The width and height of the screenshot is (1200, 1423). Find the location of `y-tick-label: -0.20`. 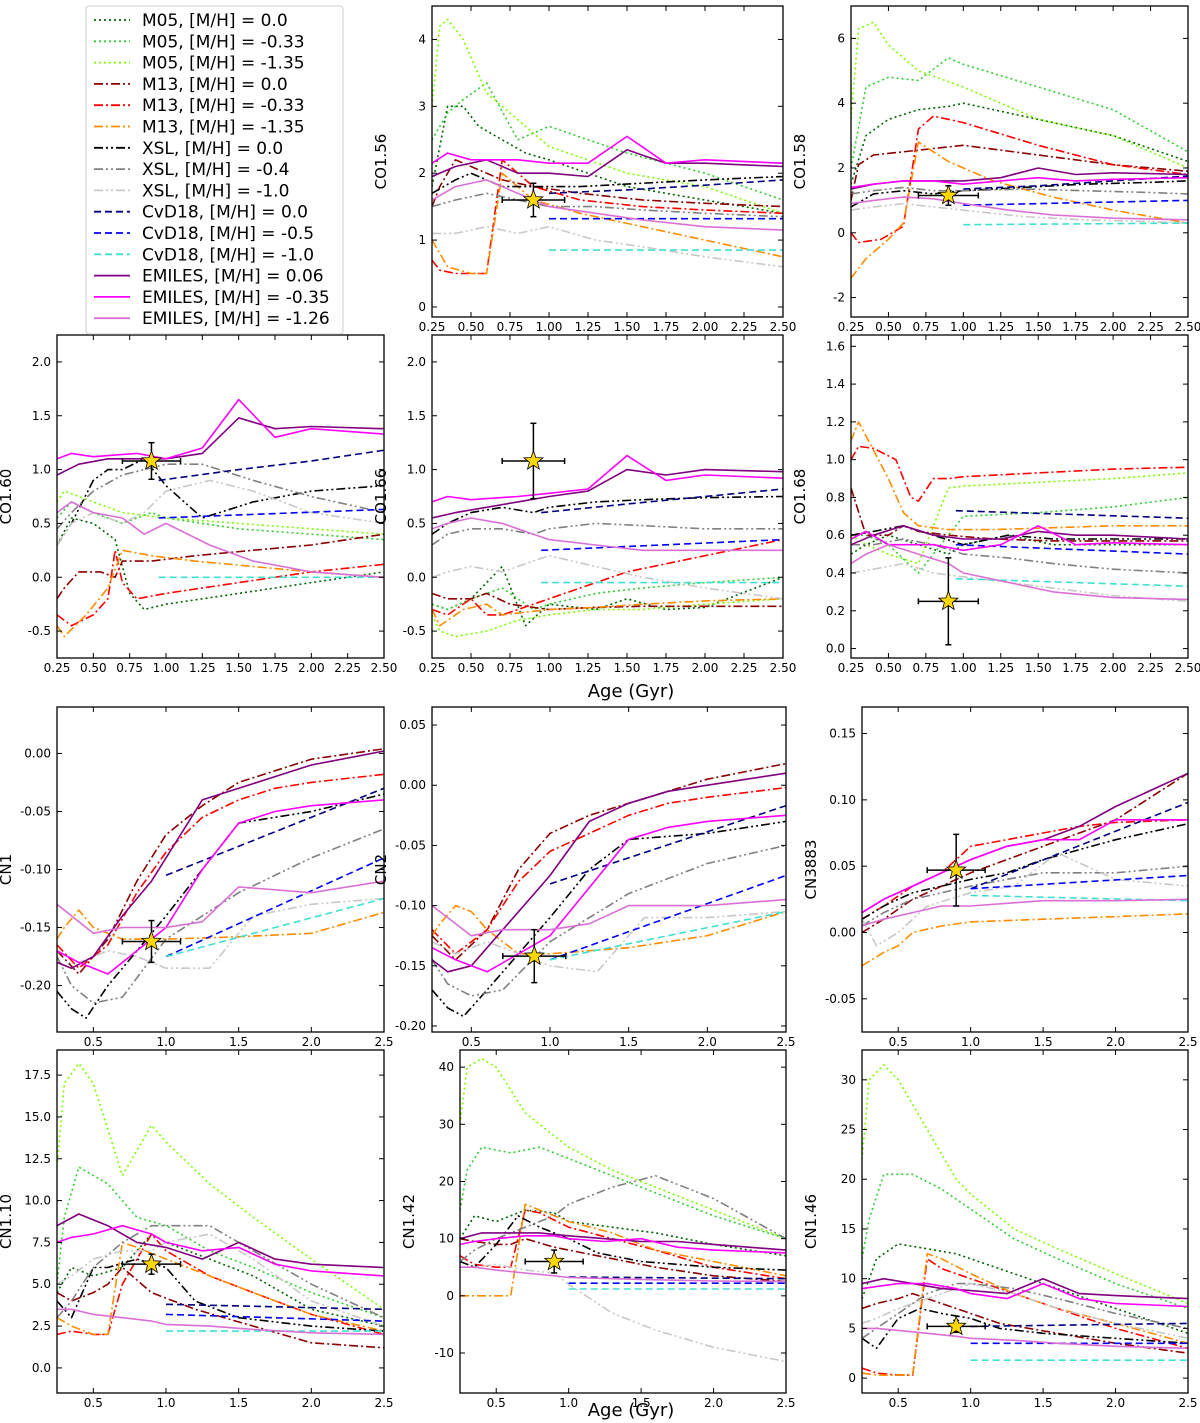

y-tick-label: -0.20 is located at coordinates (35, 986).